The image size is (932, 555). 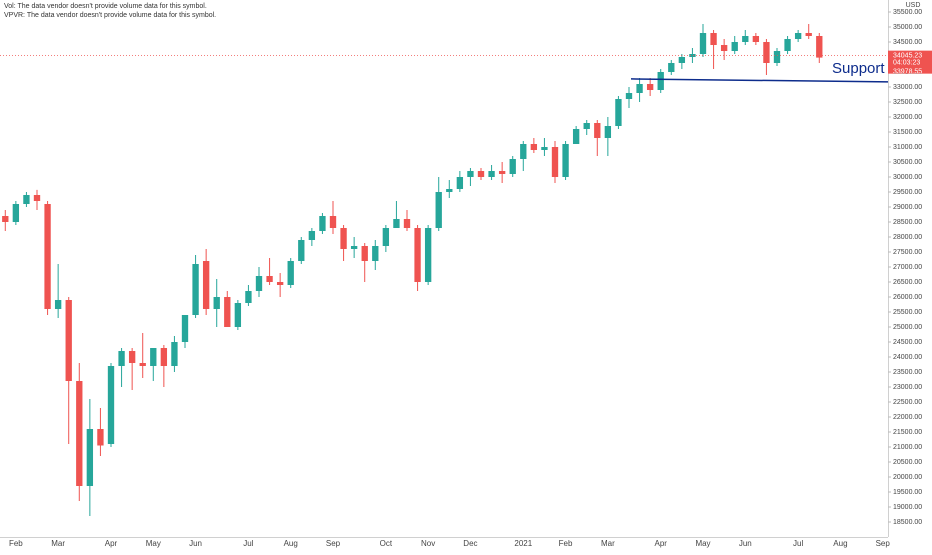 I want to click on y-tick-label: 19500.00, so click(x=907, y=492).